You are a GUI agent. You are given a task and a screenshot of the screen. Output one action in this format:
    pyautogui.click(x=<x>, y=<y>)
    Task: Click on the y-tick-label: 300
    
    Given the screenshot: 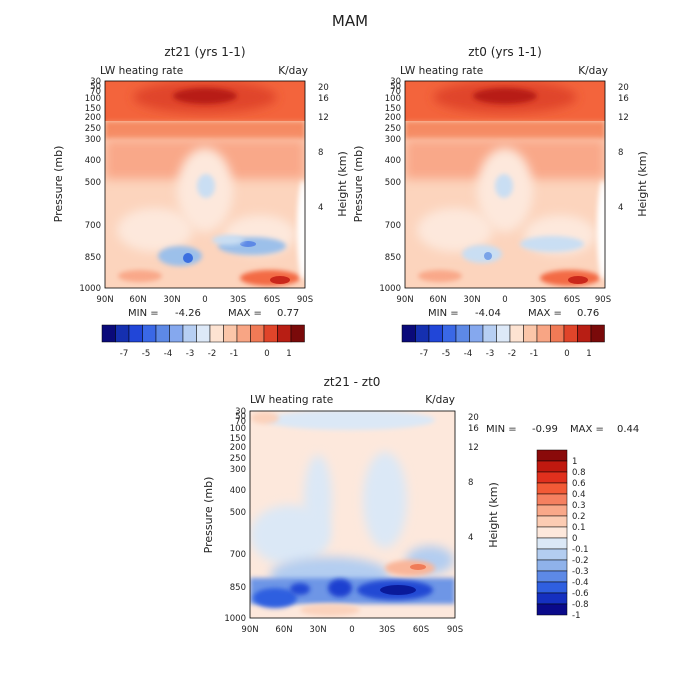 What is the action you would take?
    pyautogui.click(x=393, y=140)
    